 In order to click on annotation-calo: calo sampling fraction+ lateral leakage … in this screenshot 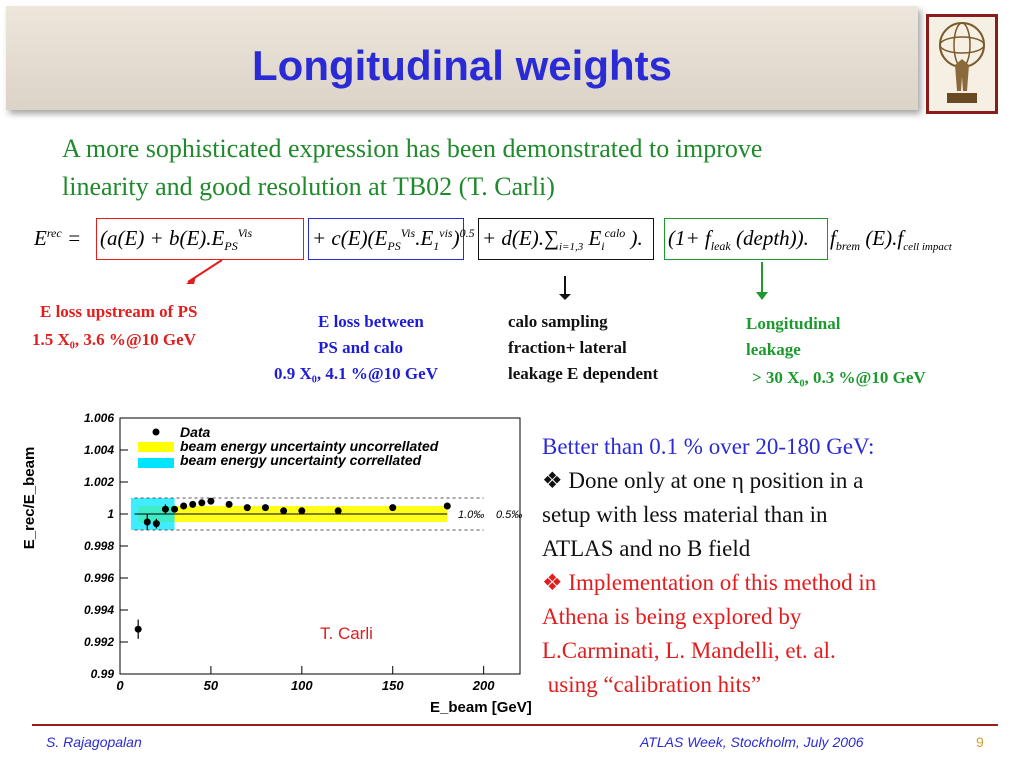, I will do `click(583, 348)`.